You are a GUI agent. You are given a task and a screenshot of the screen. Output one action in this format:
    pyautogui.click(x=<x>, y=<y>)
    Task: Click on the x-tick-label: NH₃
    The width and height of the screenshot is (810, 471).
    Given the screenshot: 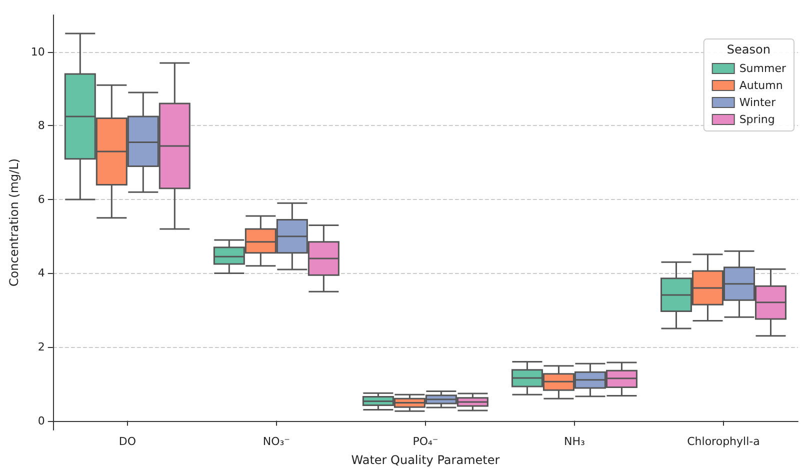 What is the action you would take?
    pyautogui.click(x=574, y=441)
    